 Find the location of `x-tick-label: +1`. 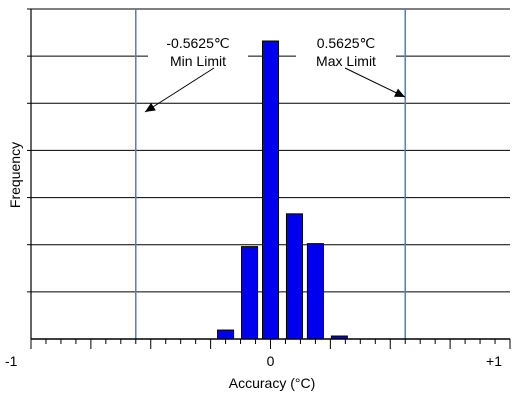

x-tick-label: +1 is located at coordinates (494, 361).